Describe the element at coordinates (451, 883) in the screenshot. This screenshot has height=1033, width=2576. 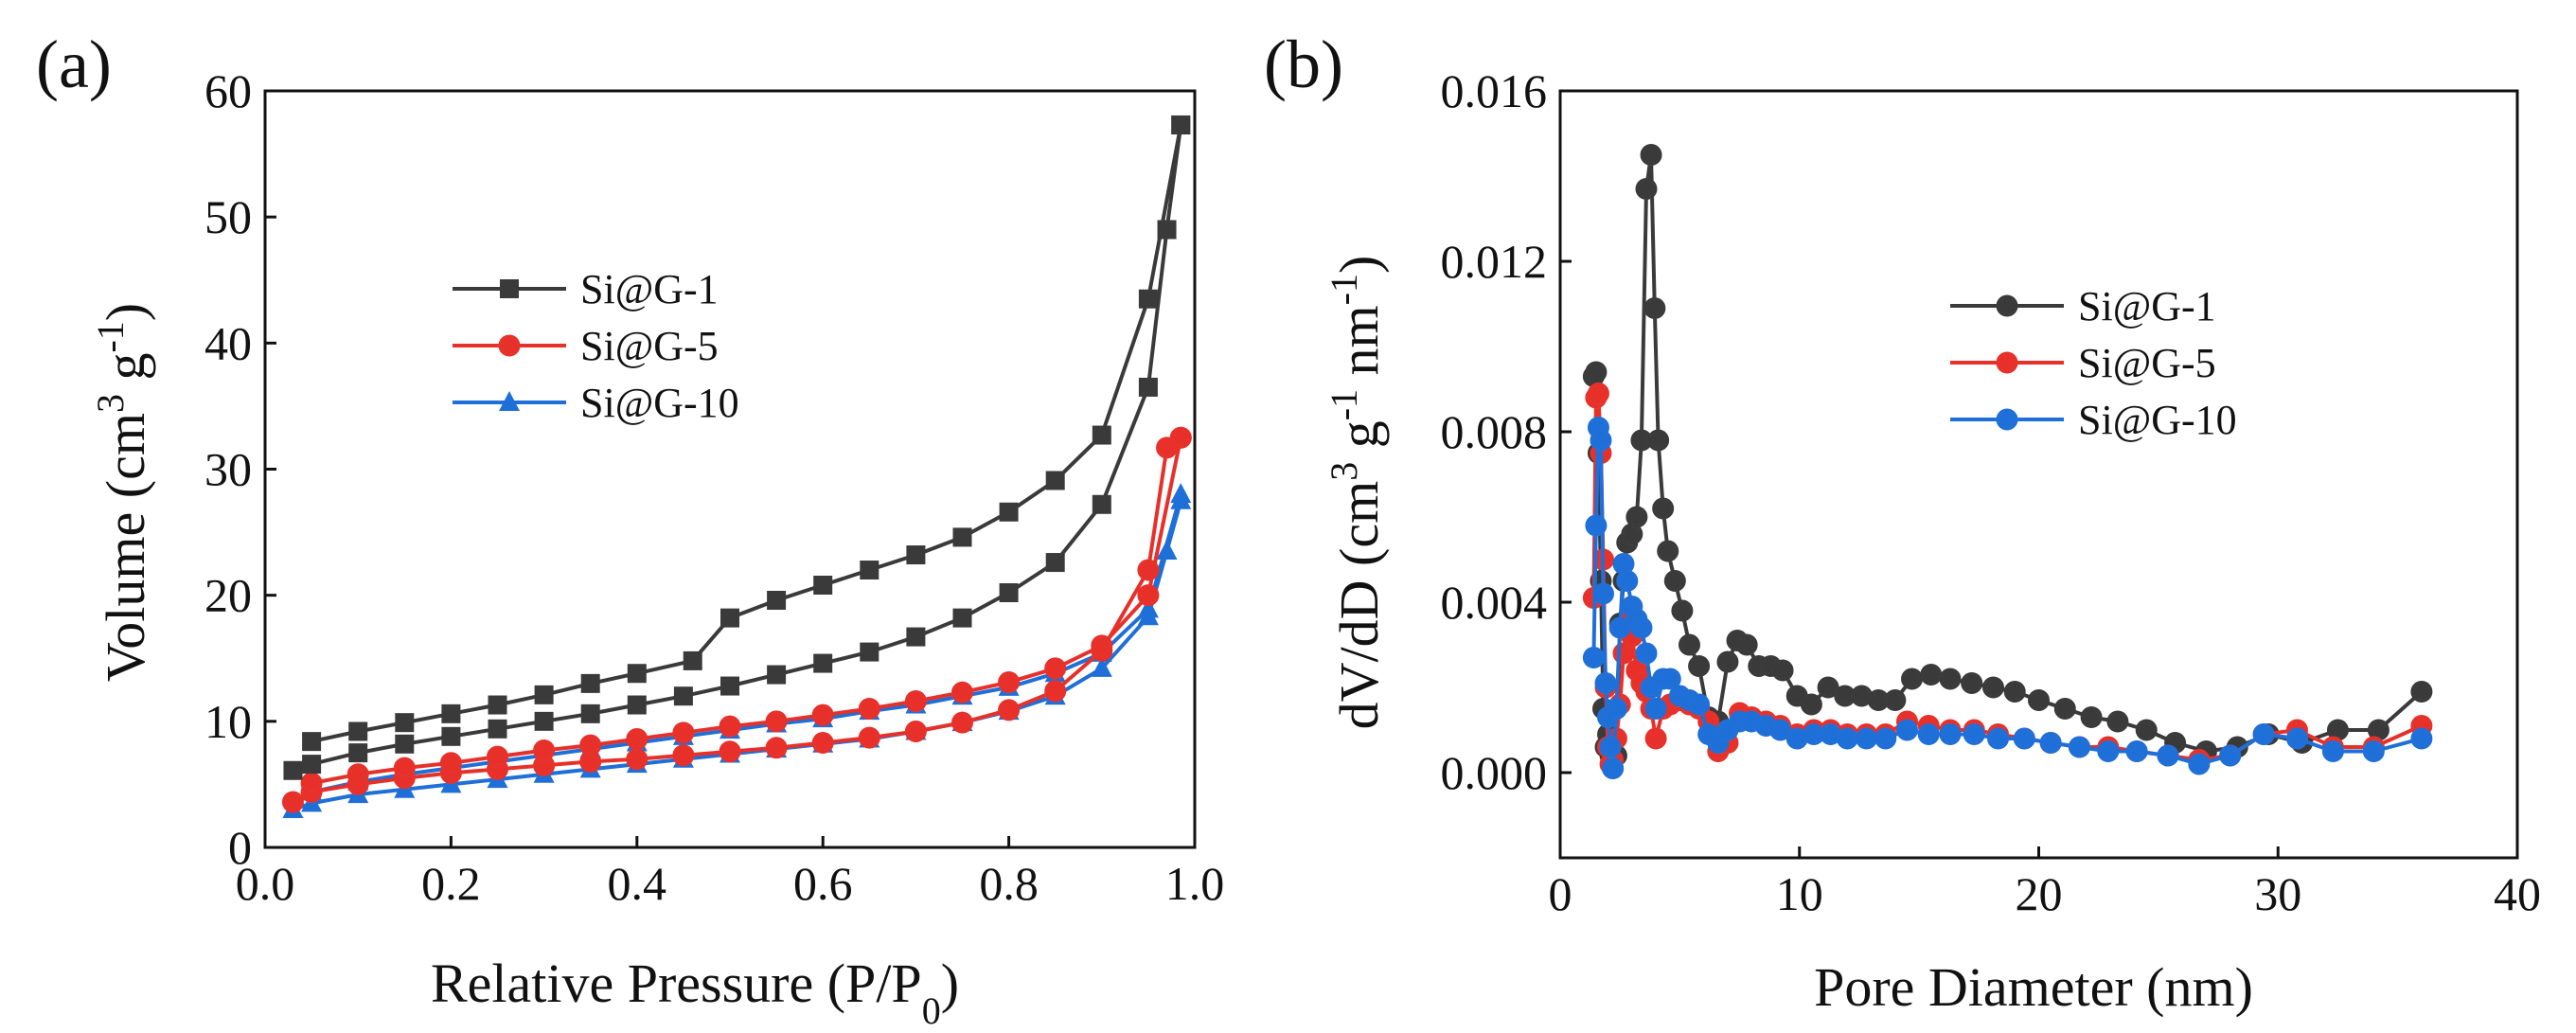
I see `x-tick-label: 0.2` at that location.